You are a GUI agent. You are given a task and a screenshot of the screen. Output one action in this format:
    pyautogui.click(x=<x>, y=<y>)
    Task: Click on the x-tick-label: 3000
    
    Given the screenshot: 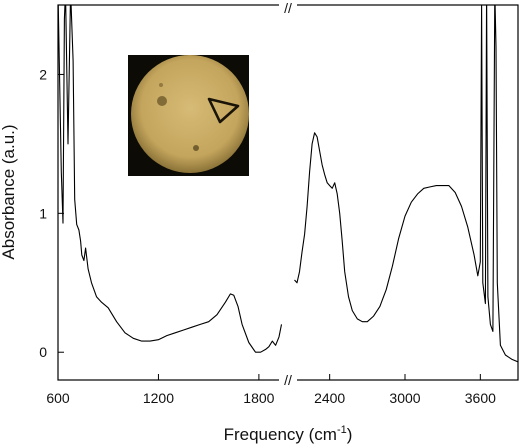 What is the action you would take?
    pyautogui.click(x=404, y=398)
    